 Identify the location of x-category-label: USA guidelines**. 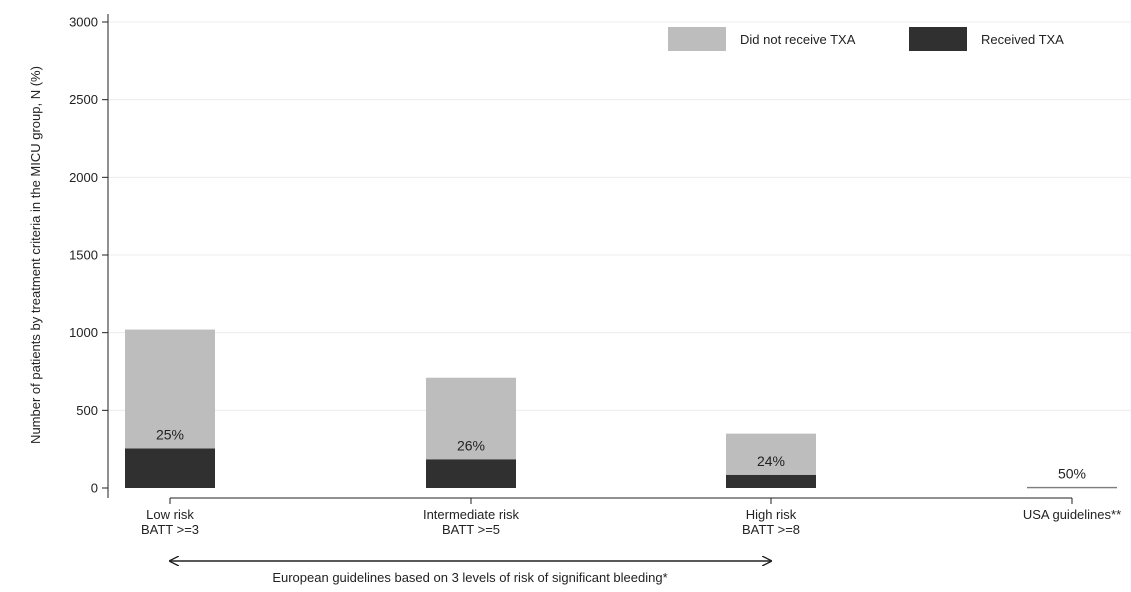
(1072, 514).